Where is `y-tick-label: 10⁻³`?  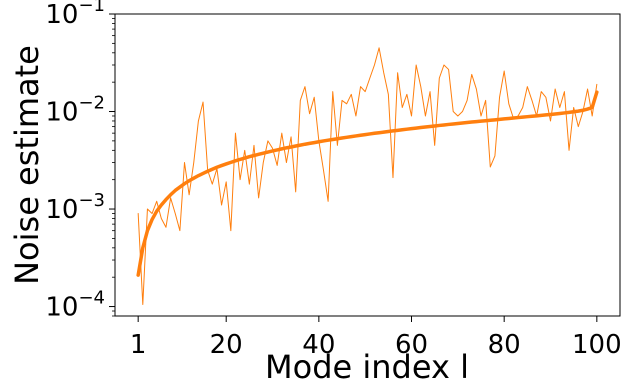
y-tick-label: 10⁻³ is located at coordinates (75, 207).